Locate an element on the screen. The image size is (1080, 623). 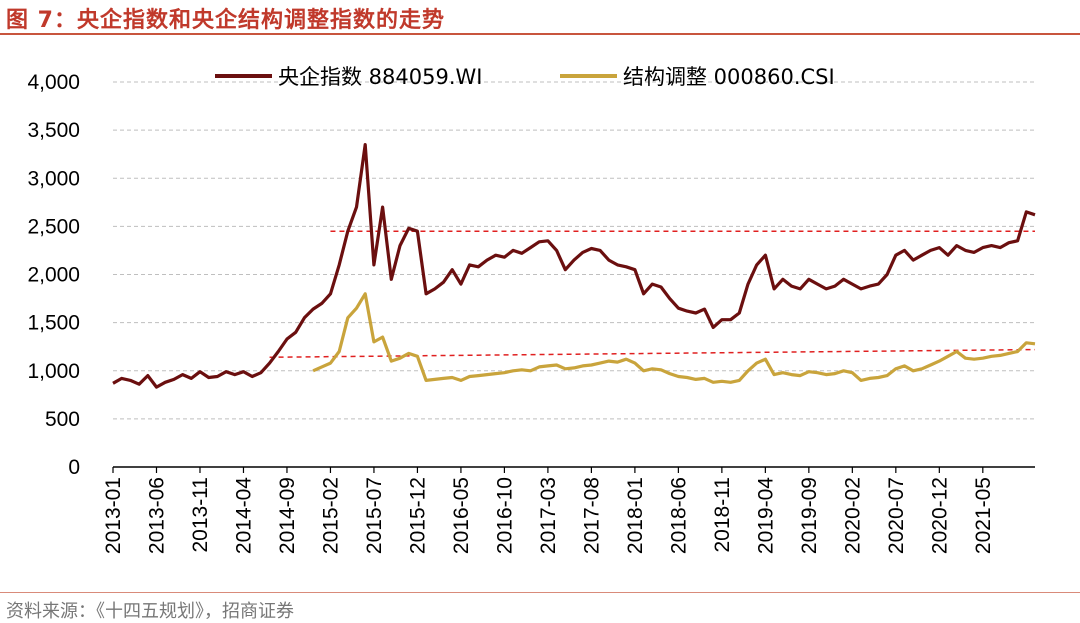
y-tick-label: 3,000 is located at coordinates (53, 178).